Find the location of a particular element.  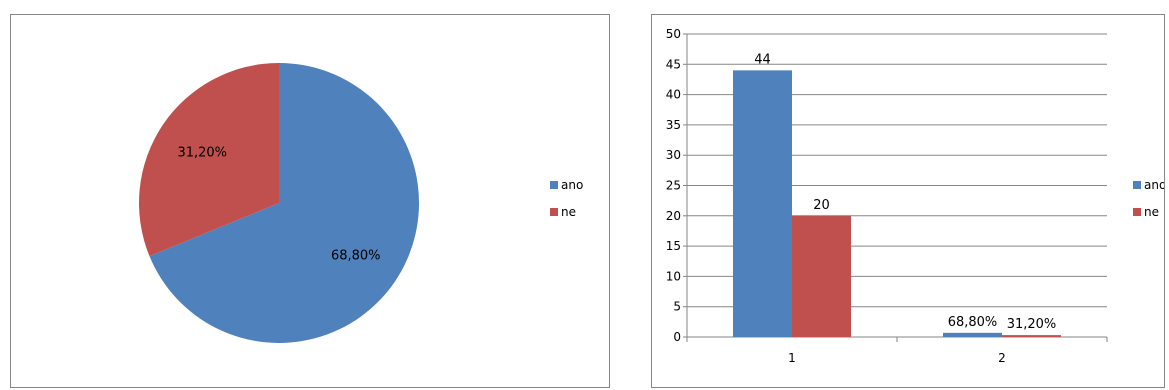

pie-data-label-ano: 68,80% is located at coordinates (356, 255).